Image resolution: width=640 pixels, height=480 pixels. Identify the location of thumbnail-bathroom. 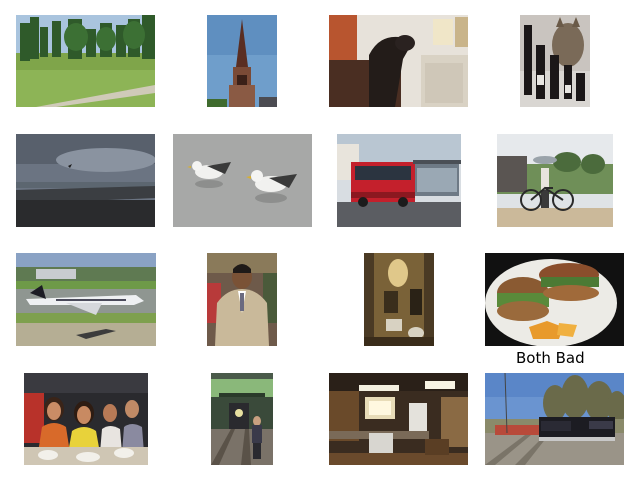
(399, 299).